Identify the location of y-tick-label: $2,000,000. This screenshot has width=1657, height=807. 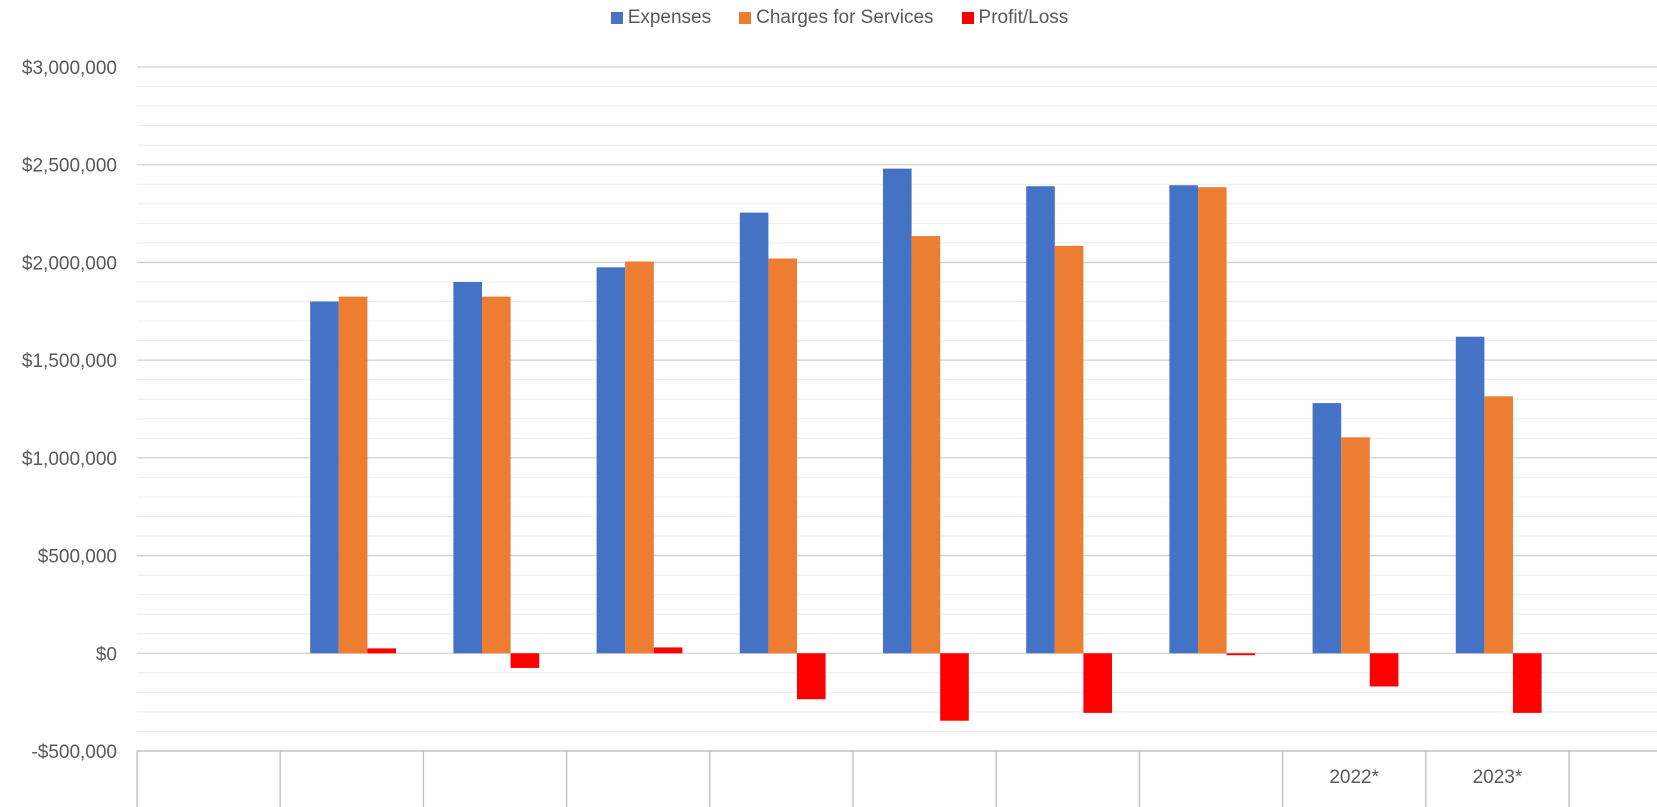
(69, 263).